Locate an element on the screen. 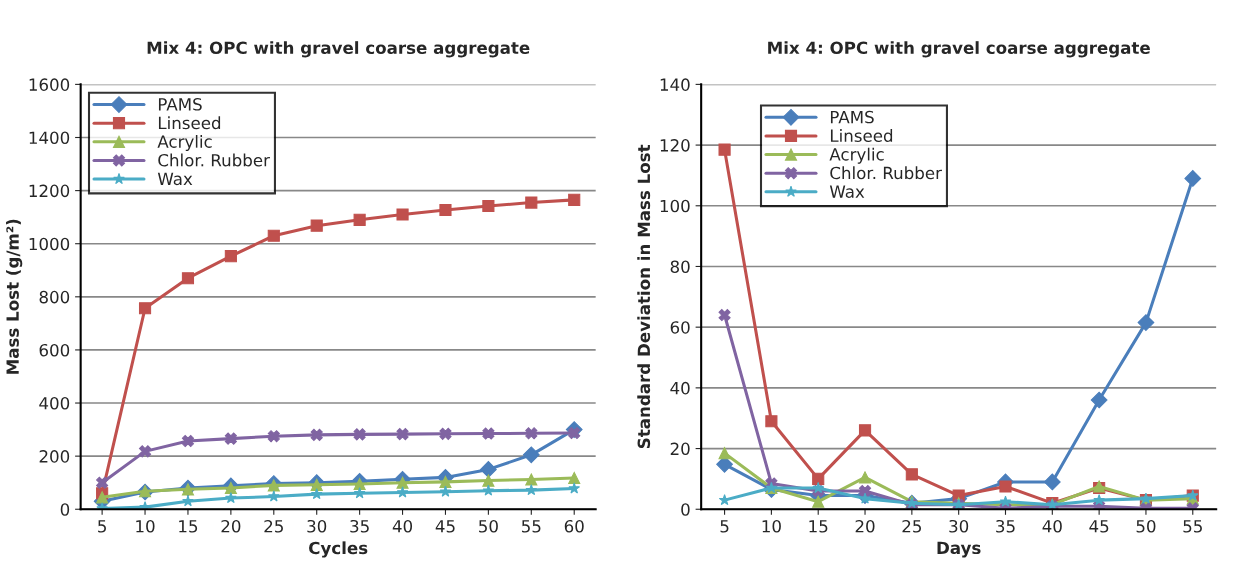 The height and width of the screenshot is (582, 1241). y-axis-title: Standard Deviation in Mass Lost is located at coordinates (644, 296).